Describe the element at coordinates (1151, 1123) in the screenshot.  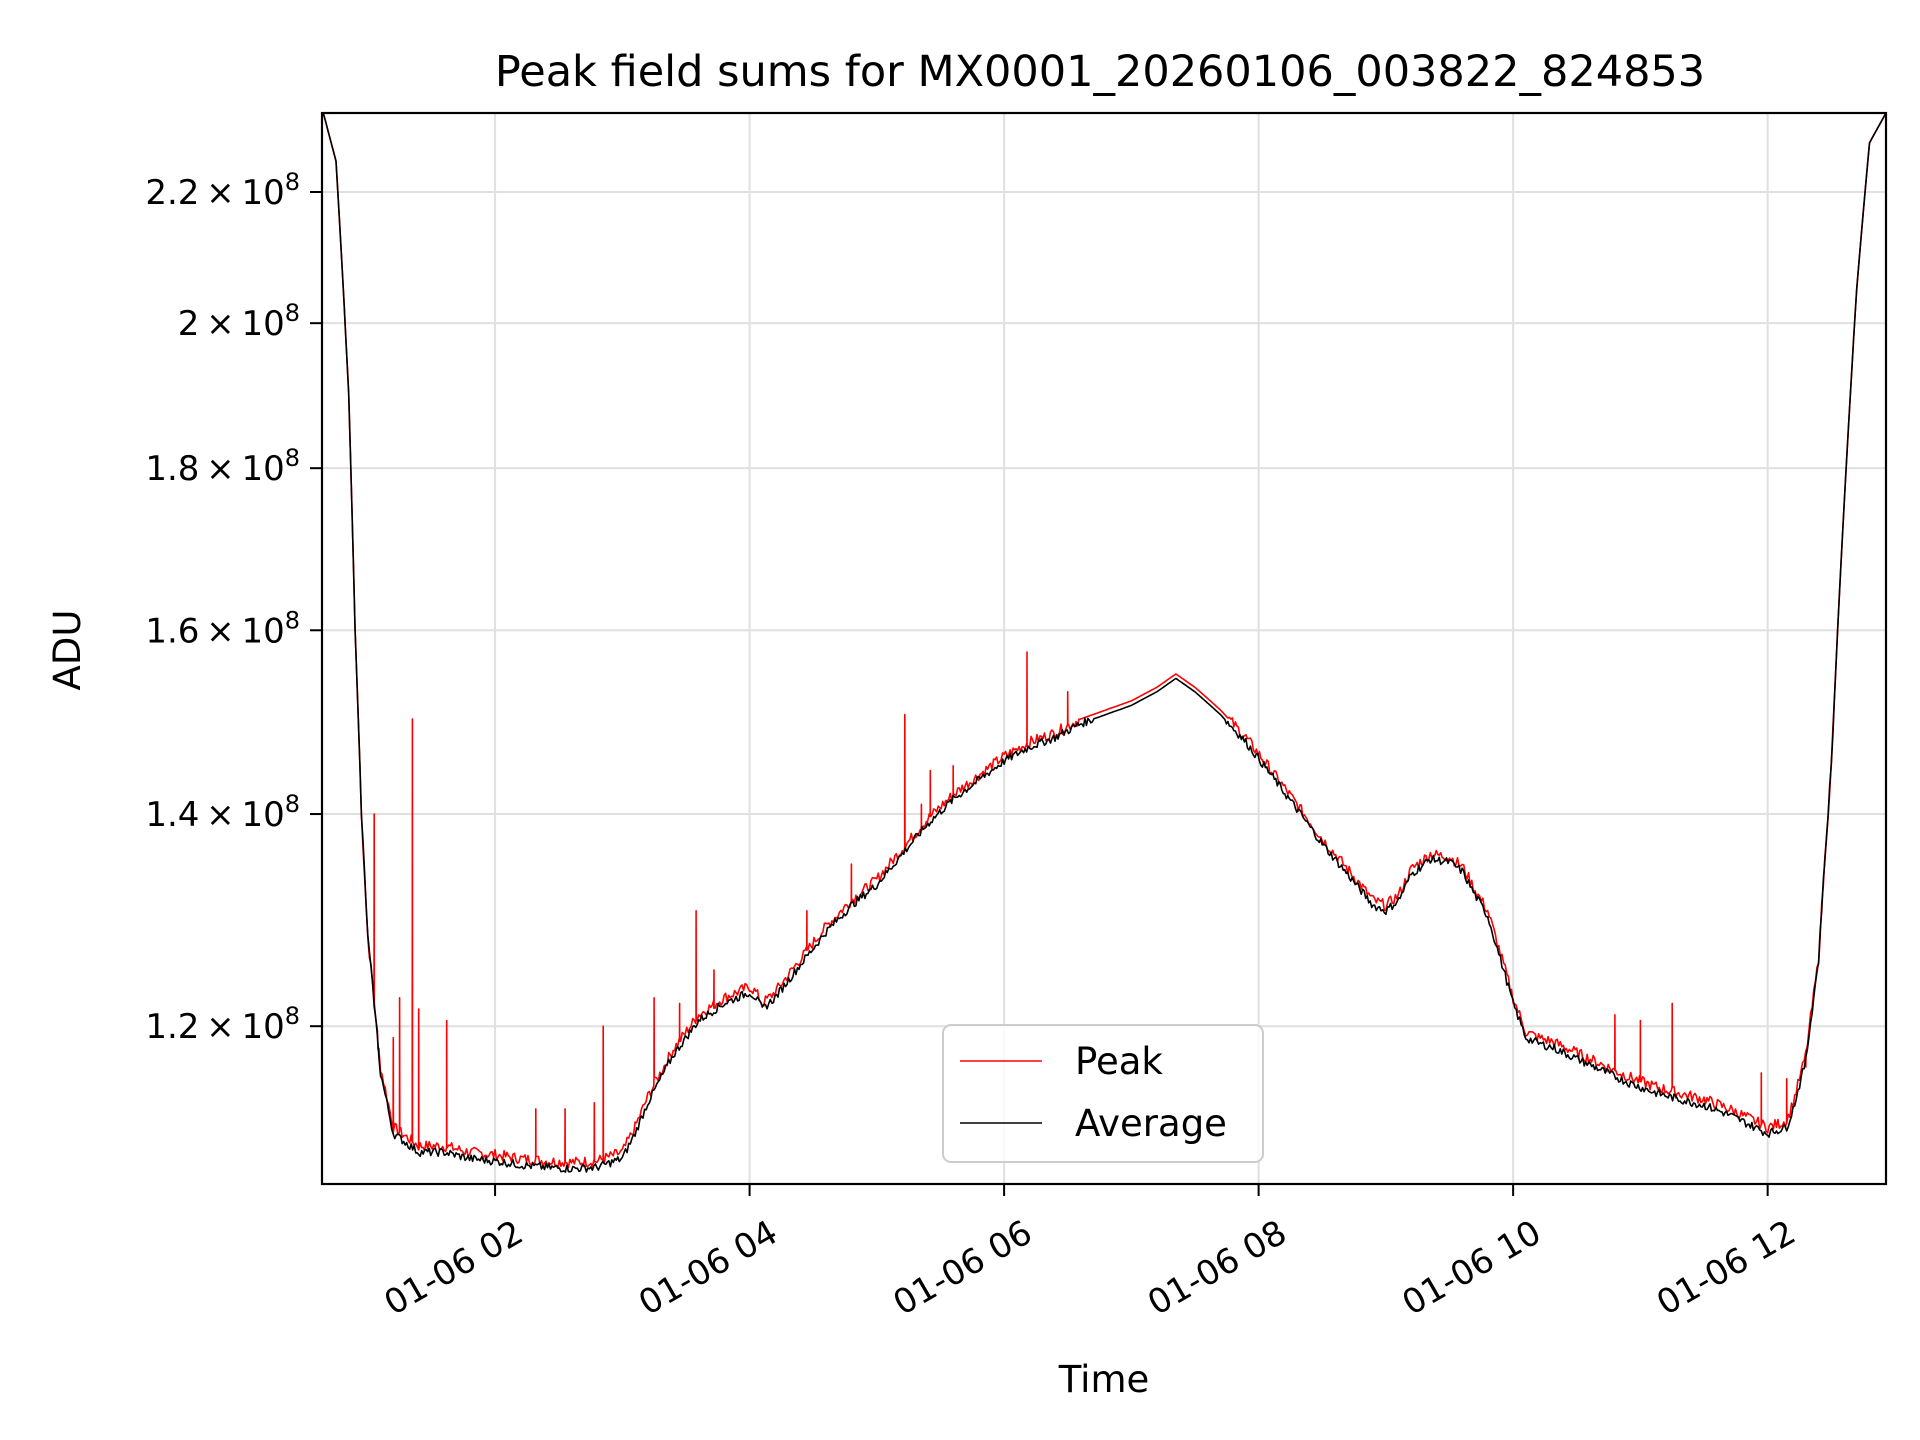
I see `legend-average-label: Average` at that location.